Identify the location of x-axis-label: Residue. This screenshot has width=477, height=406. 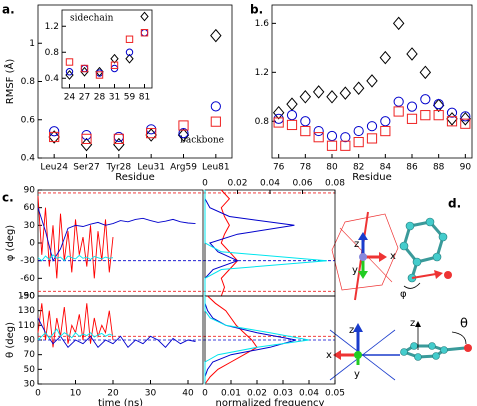
(134, 177).